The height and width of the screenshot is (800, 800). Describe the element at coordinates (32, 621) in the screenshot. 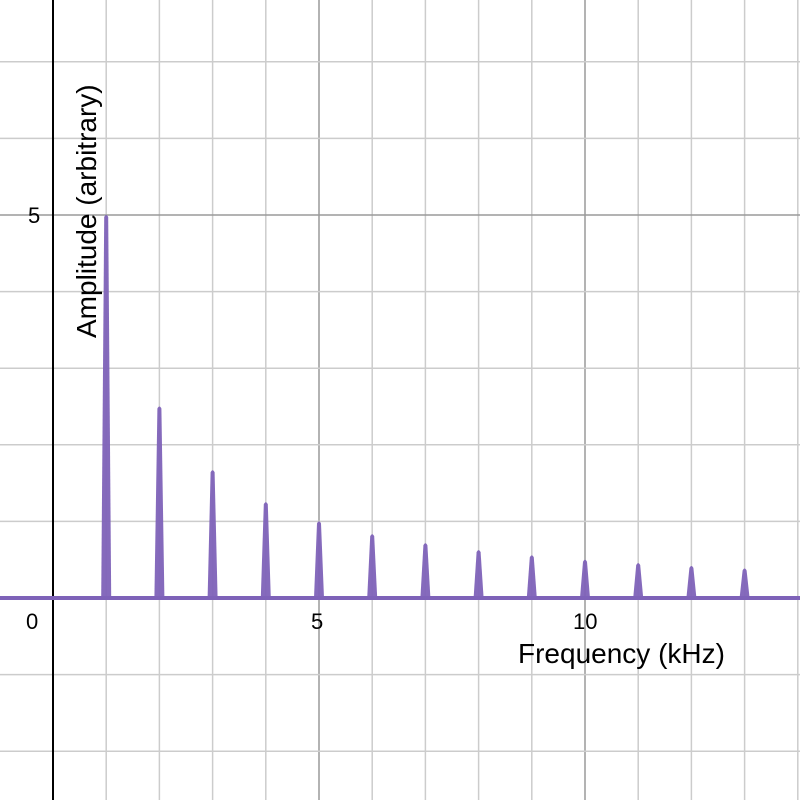

I see `origin-label: 0` at that location.